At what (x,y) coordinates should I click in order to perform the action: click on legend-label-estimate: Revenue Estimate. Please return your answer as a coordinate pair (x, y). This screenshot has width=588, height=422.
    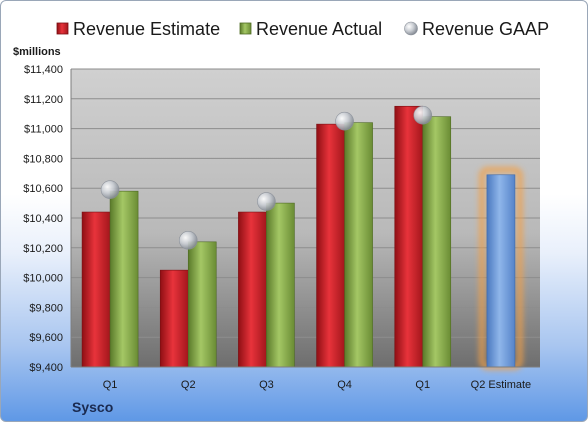
    Looking at the image, I should click on (146, 29).